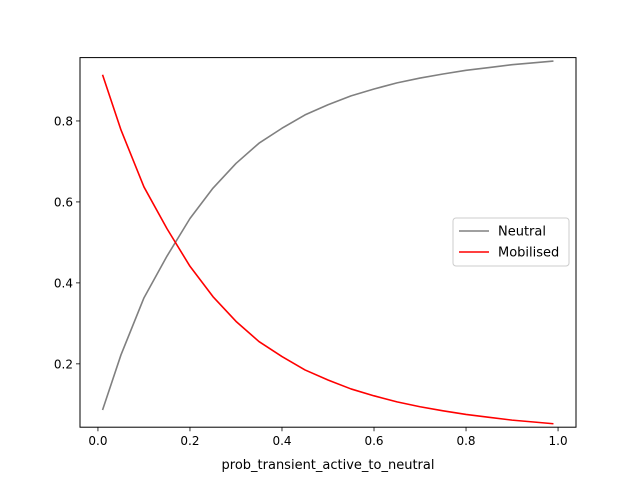 This screenshot has height=484, width=640. What do you see at coordinates (522, 232) in the screenshot?
I see `legend-label-neutral: Neutral` at bounding box center [522, 232].